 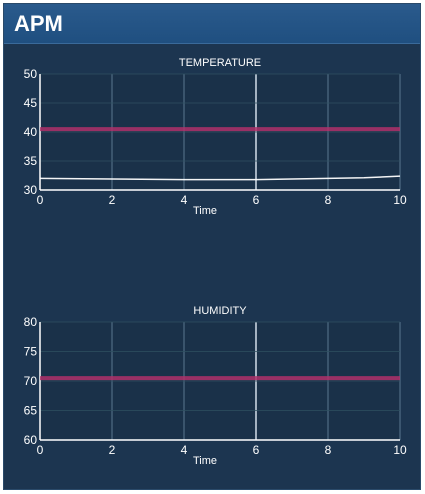 I want to click on temperature-x-axis-label: Time, so click(x=205, y=211).